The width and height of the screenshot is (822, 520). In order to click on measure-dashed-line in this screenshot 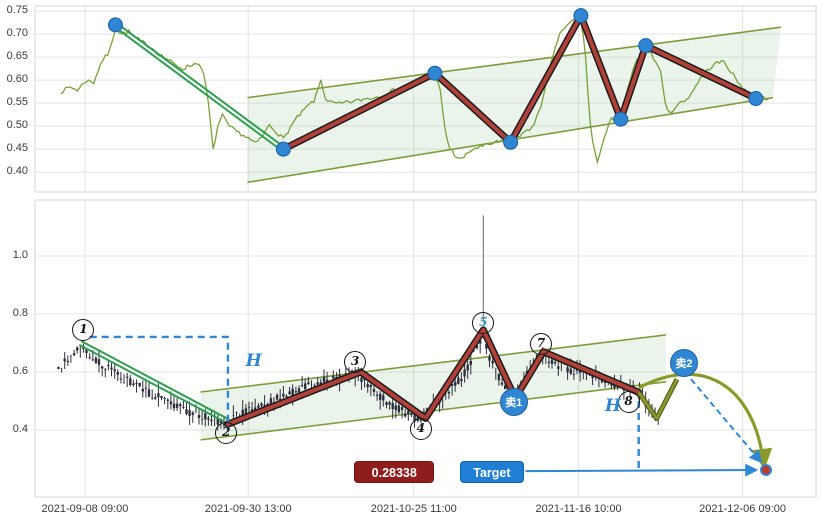, I will do `click(159, 382)`.